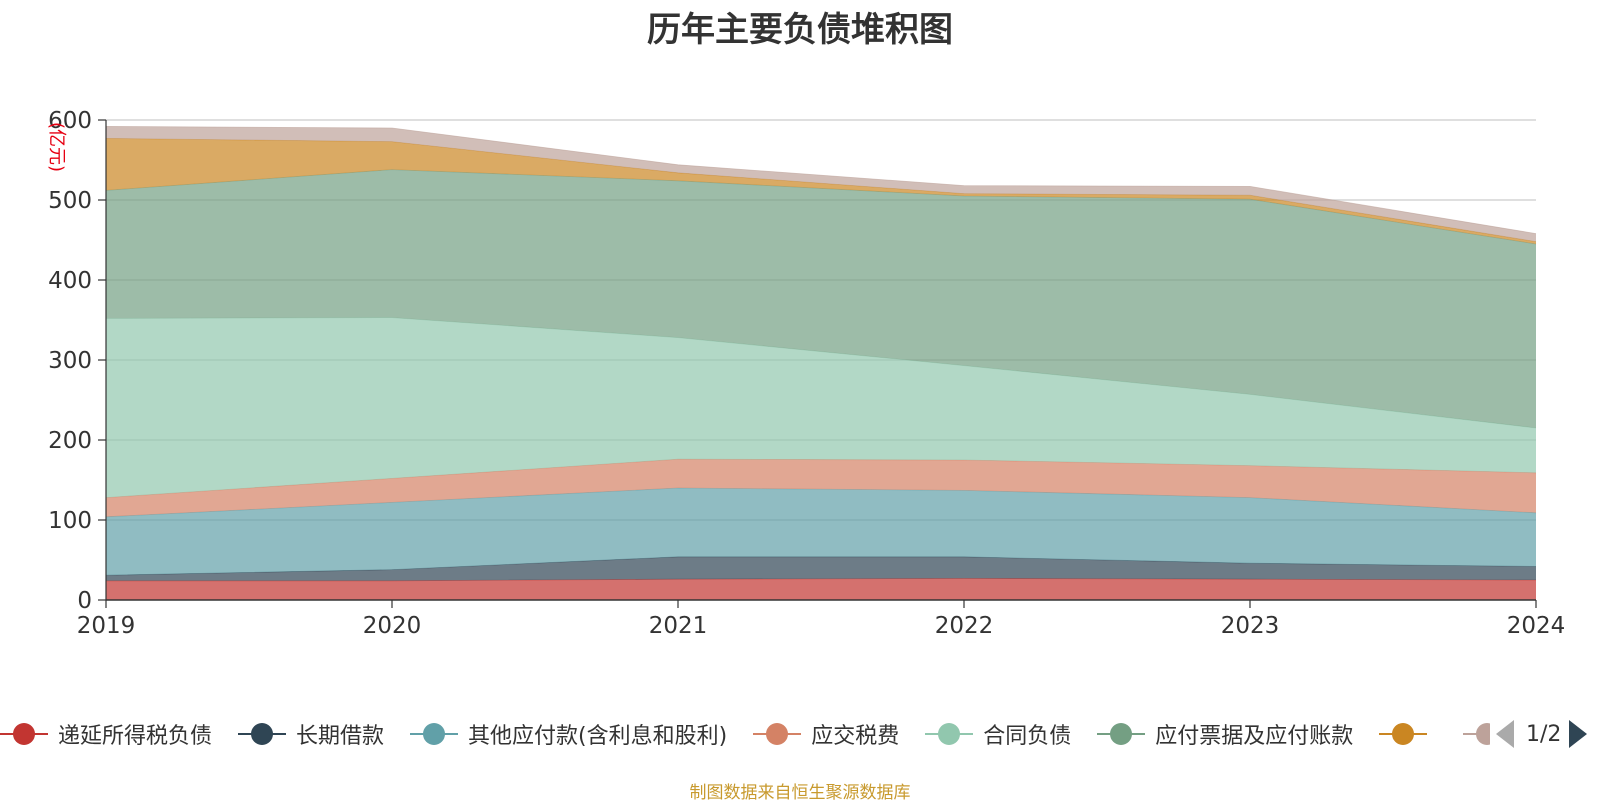  I want to click on legend-item, so click(1408, 734).